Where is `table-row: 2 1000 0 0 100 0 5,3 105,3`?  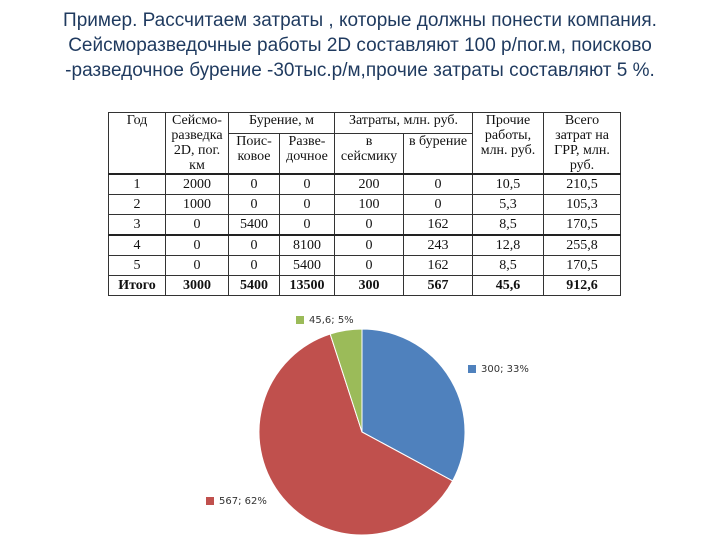 table-row: 2 1000 0 0 100 0 5,3 105,3 is located at coordinates (364, 204).